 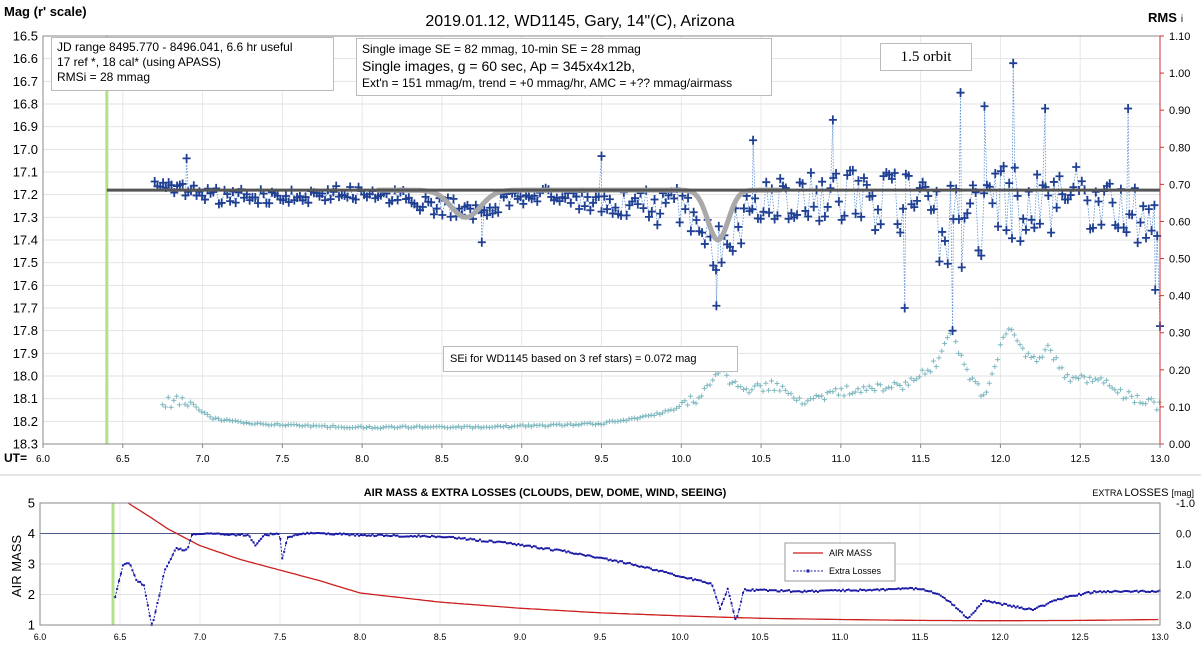 What do you see at coordinates (25, 240) in the screenshot?
I see `top-y-tick-label: 17.4` at bounding box center [25, 240].